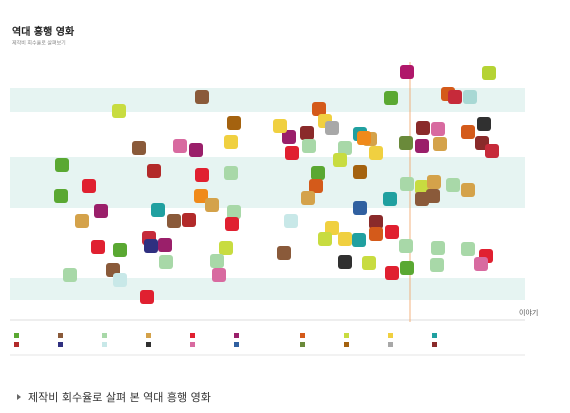  Describe the element at coordinates (119, 397) in the screenshot. I see `caption: 제작비 회수율로 살펴 본 역대 흥행 영화` at that location.